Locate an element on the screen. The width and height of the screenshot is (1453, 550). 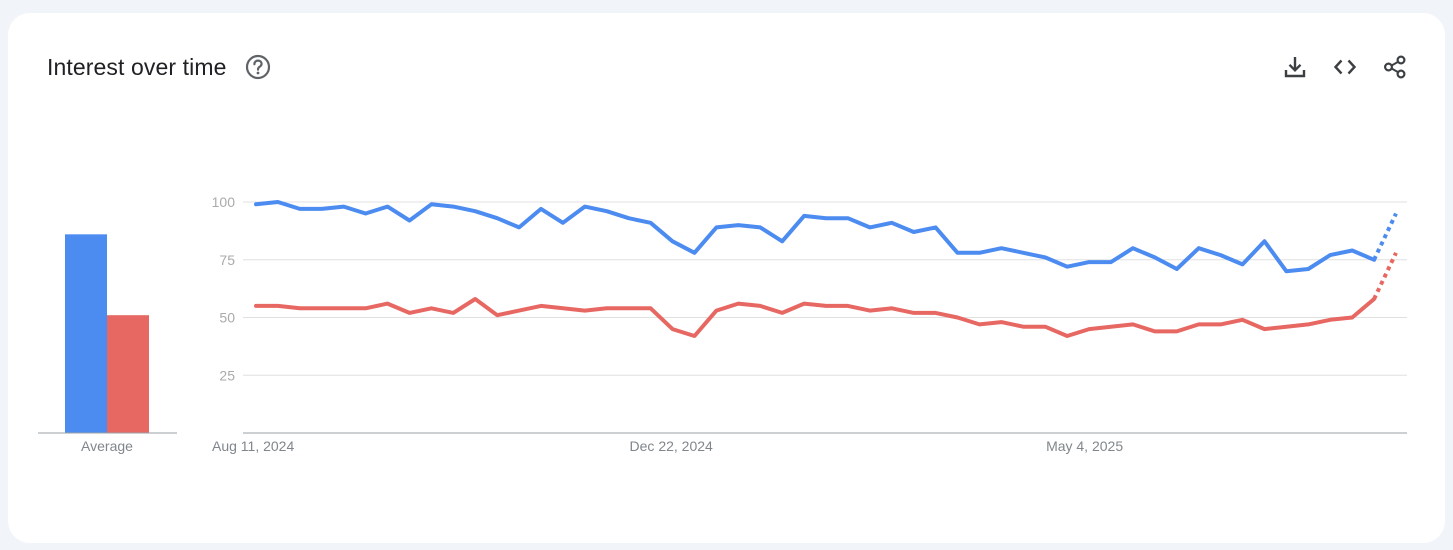
share-icon is located at coordinates (1395, 67).